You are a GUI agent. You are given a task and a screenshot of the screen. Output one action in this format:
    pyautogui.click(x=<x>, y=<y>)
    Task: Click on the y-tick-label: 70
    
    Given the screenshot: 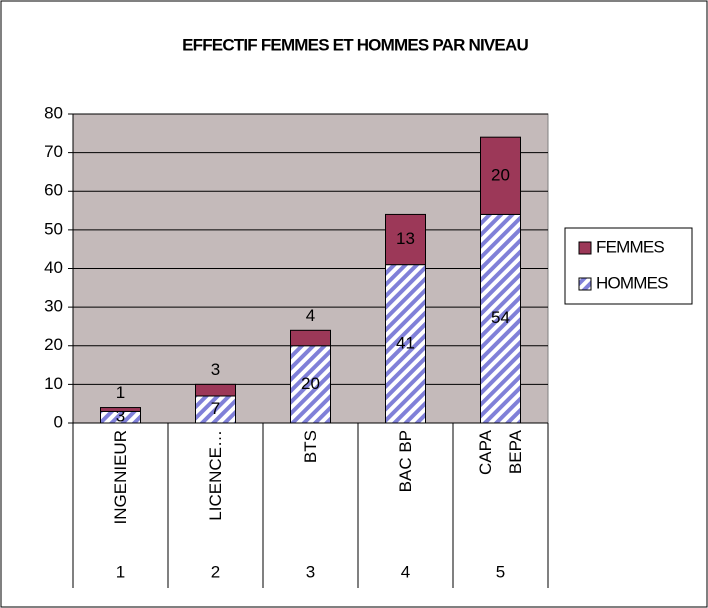 What is the action you would take?
    pyautogui.click(x=53, y=151)
    